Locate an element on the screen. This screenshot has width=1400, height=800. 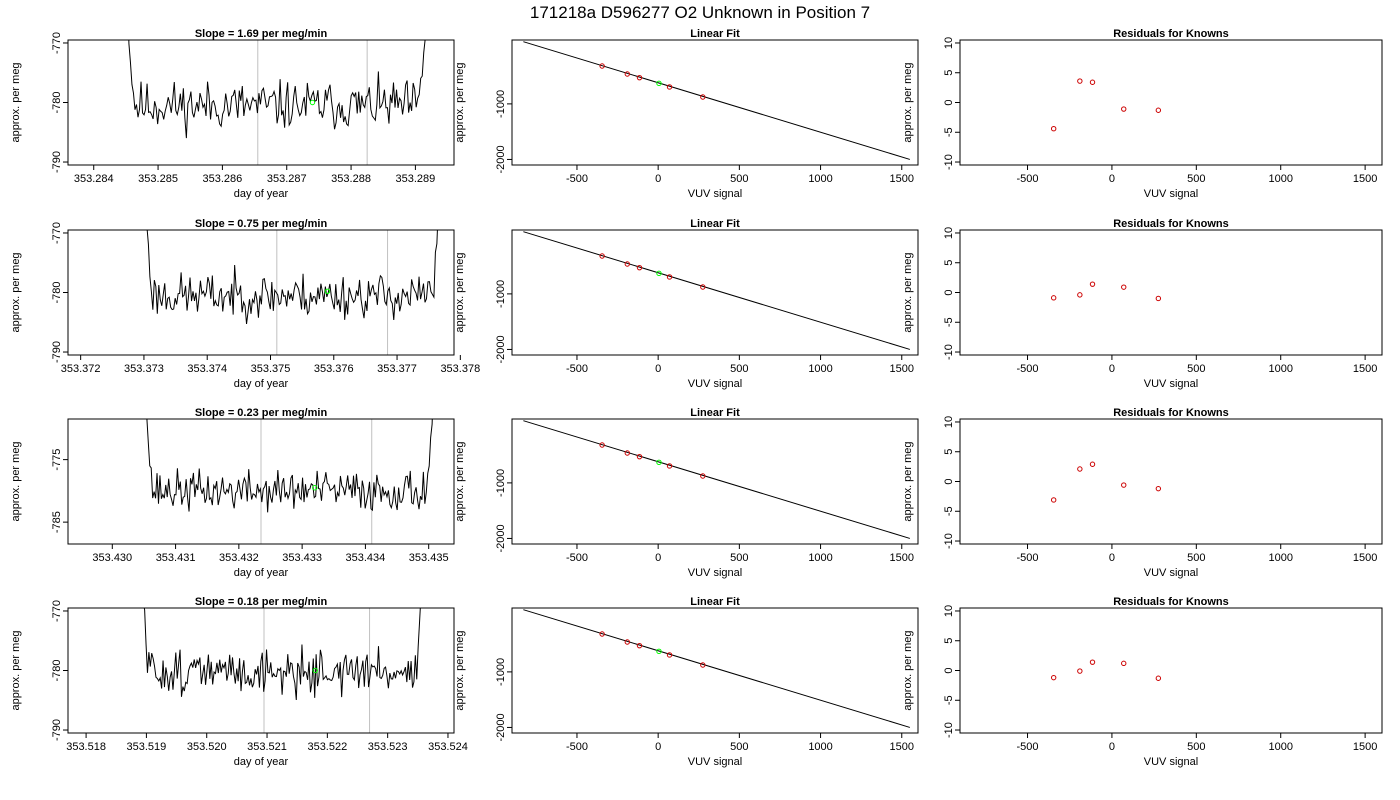
chart-11-unknown-point is located at coordinates (659, 651).